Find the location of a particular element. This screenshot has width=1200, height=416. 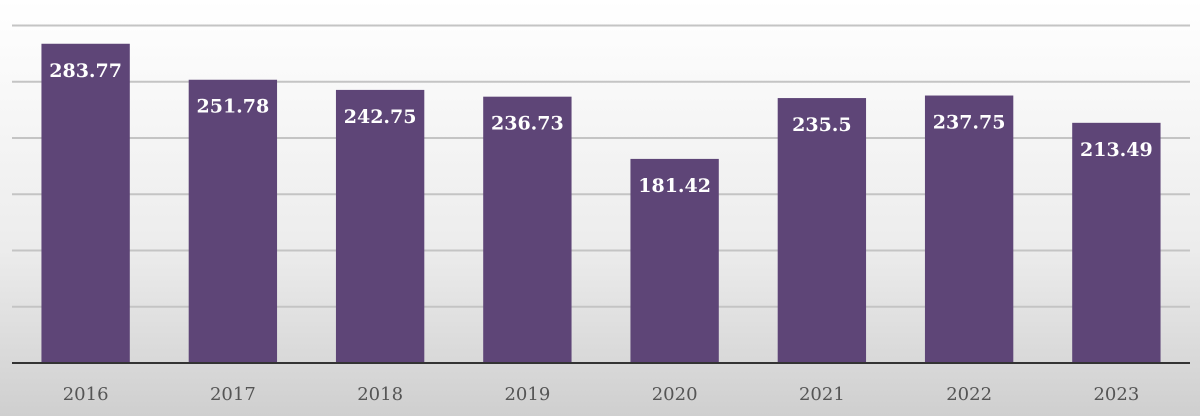

x-tick-label: 2018 is located at coordinates (380, 394).